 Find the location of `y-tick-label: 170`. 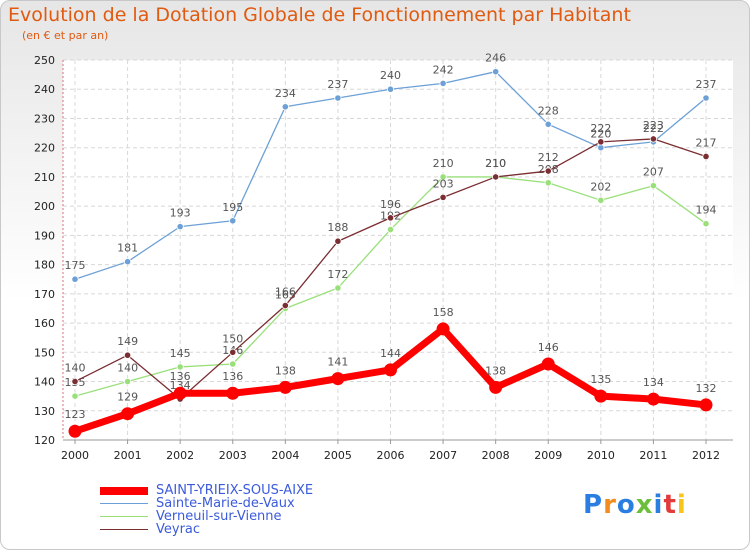

y-tick-label: 170 is located at coordinates (44, 294).